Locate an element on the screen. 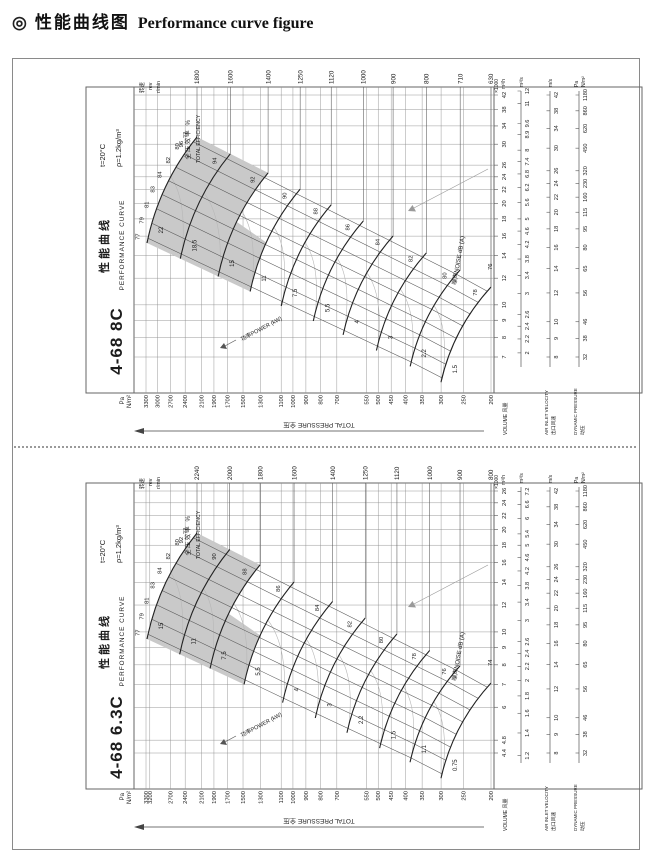 The width and height of the screenshot is (650, 856). speed-rpm-label: 2240 is located at coordinates (197, 473).